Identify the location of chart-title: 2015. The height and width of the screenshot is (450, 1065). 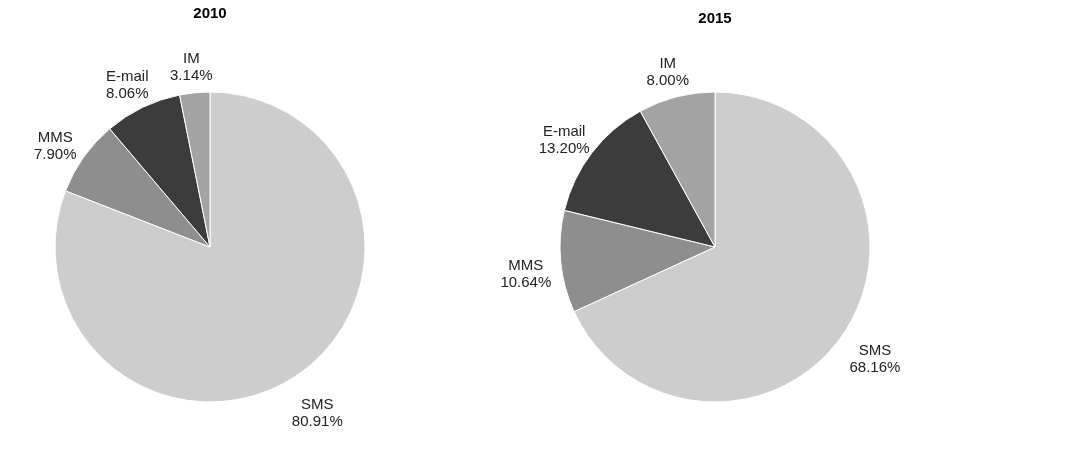
(715, 17).